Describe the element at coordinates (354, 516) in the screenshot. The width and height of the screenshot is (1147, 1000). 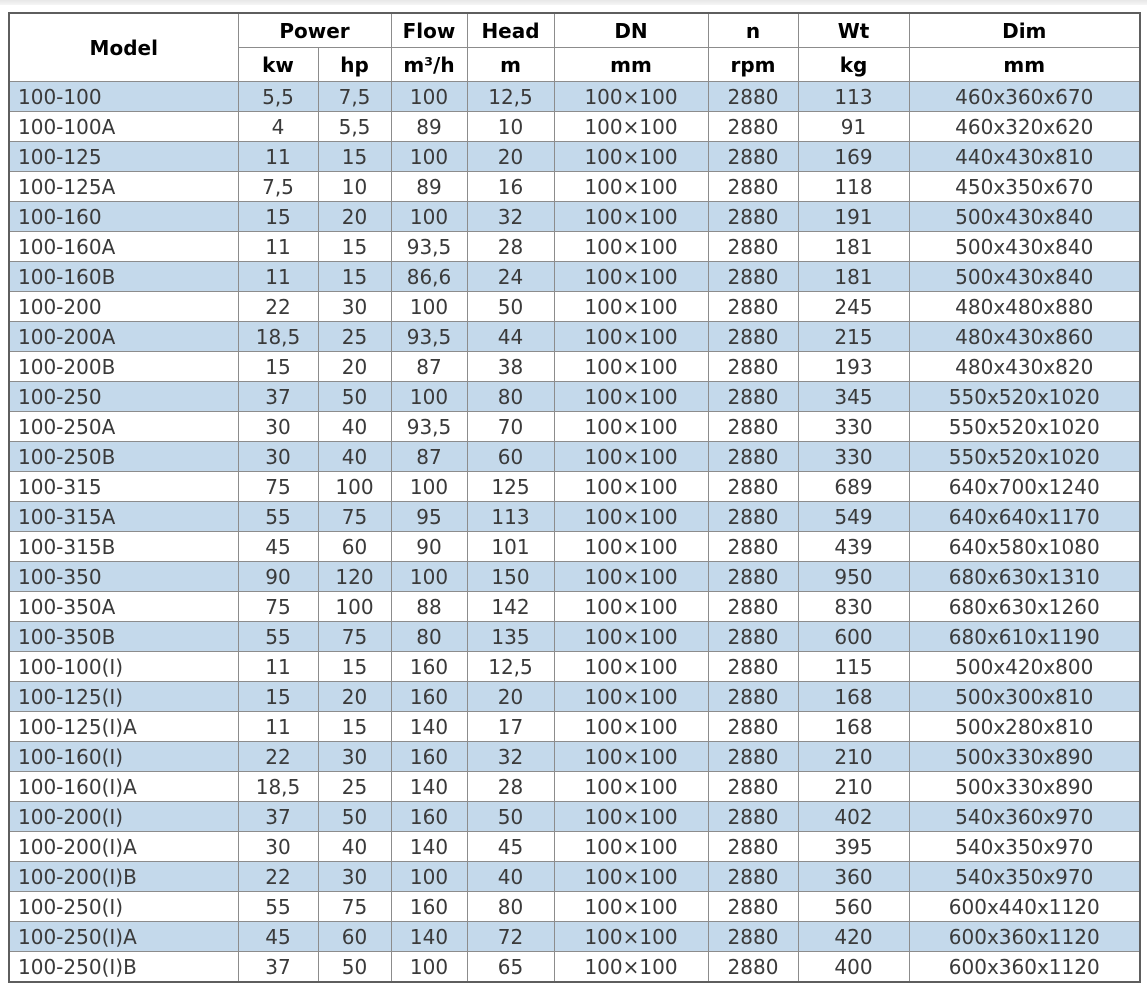
I see `cell-power-hp: 75` at that location.